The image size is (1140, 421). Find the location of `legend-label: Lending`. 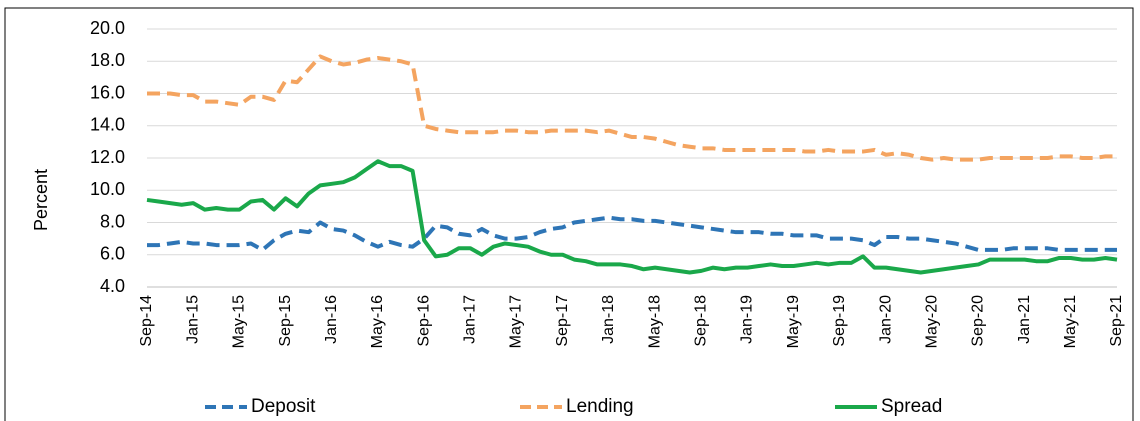

legend-label: Lending is located at coordinates (600, 406).